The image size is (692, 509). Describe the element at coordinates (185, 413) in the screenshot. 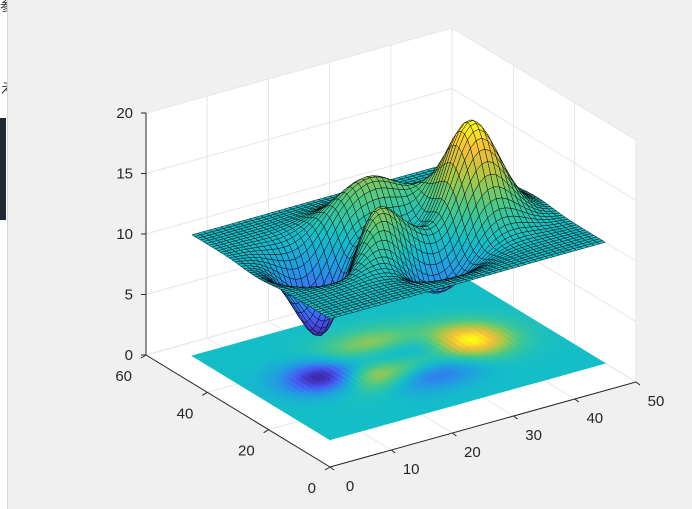

I see `y-tick-label: 40` at that location.